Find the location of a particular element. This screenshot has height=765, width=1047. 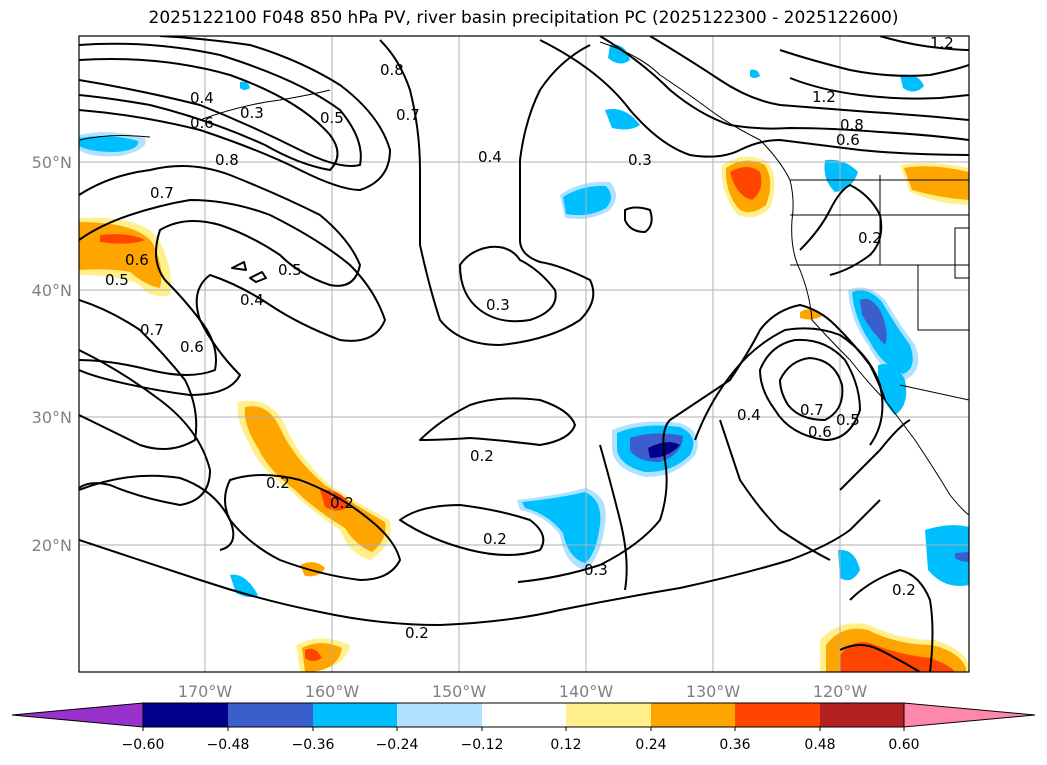

lon-label-150w: 150°W is located at coordinates (459, 691).